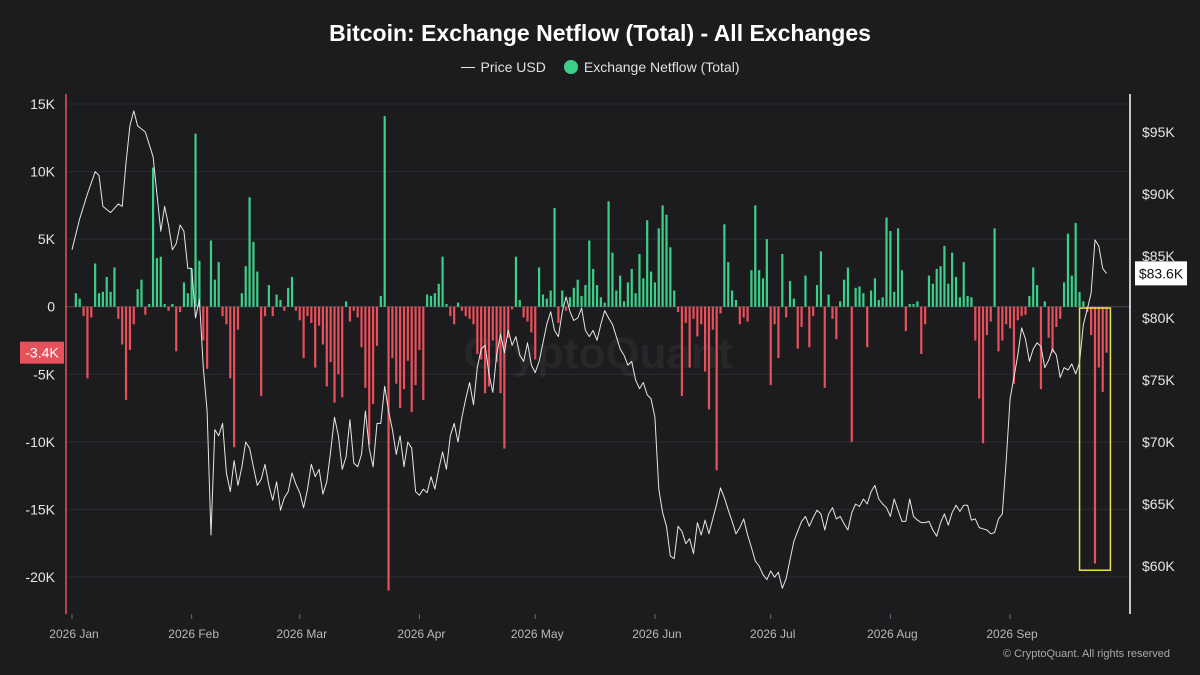 The width and height of the screenshot is (1200, 675). Describe the element at coordinates (656, 634) in the screenshot. I see `x-tick-label: 2026 Jun` at that location.